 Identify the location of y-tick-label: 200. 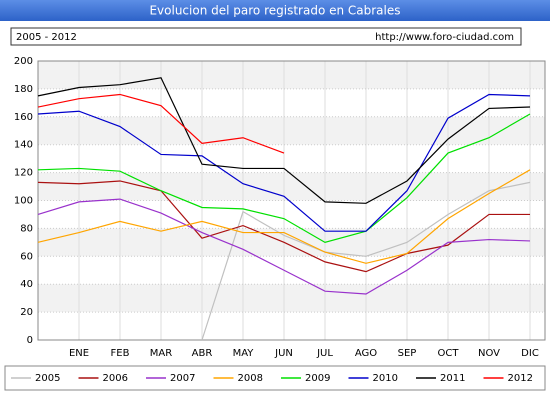
(23, 61).